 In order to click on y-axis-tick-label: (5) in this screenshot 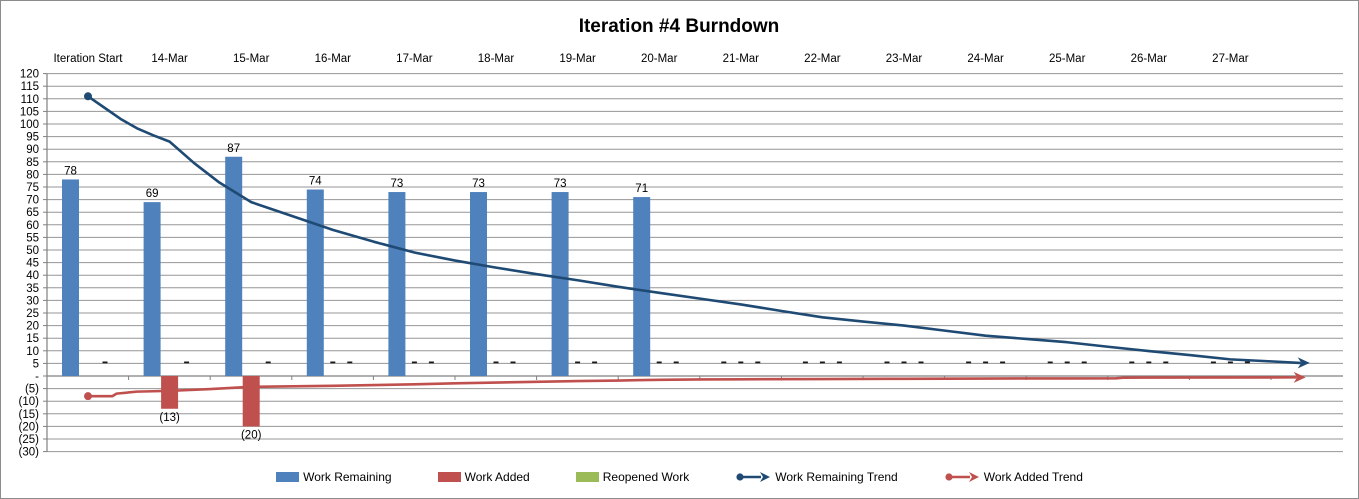, I will do `click(32, 390)`.